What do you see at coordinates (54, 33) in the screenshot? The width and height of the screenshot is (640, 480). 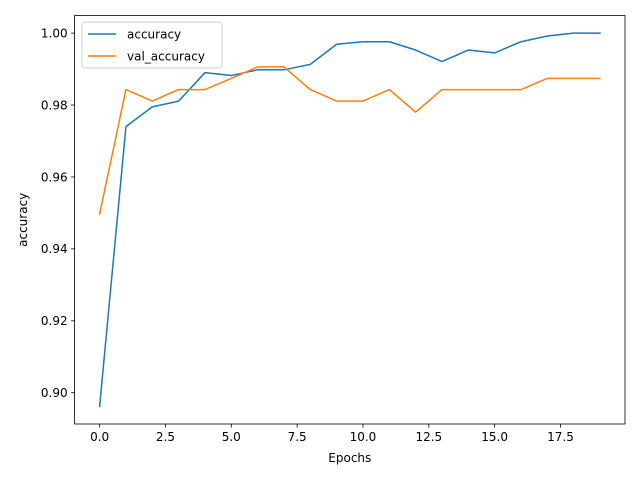 I see `y-tick-label: 1.00` at bounding box center [54, 33].